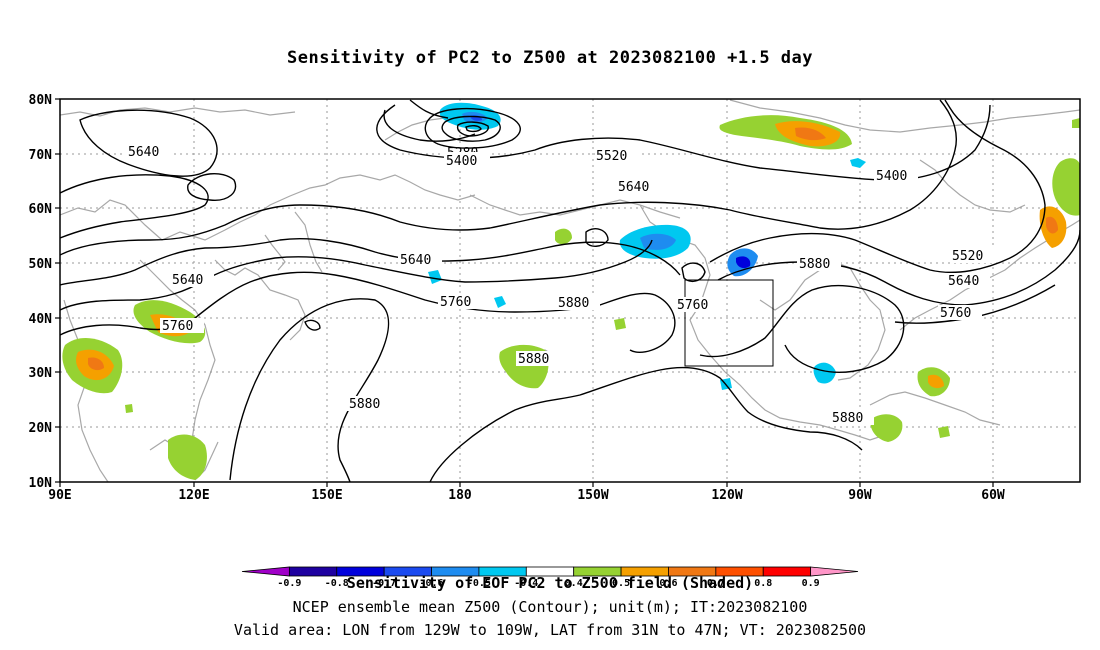  What do you see at coordinates (726, 495) in the screenshot?
I see `lon-label: 120W` at bounding box center [726, 495].